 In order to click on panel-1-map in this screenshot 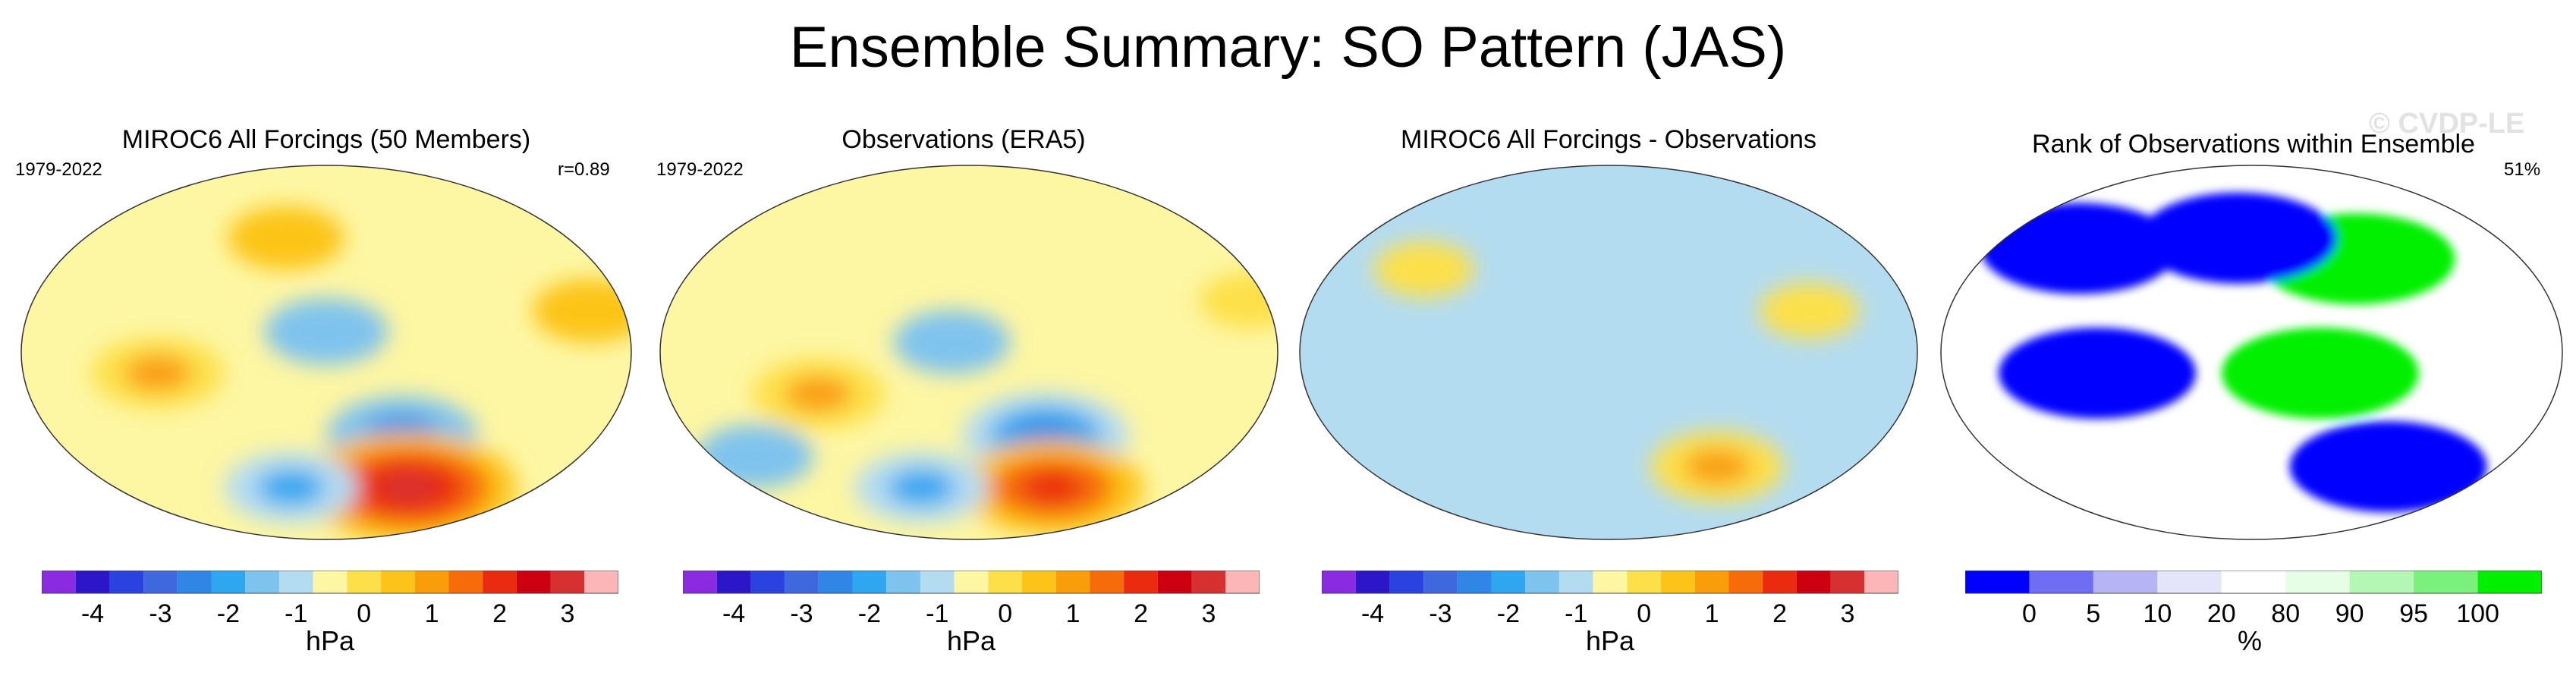, I will do `click(326, 352)`.